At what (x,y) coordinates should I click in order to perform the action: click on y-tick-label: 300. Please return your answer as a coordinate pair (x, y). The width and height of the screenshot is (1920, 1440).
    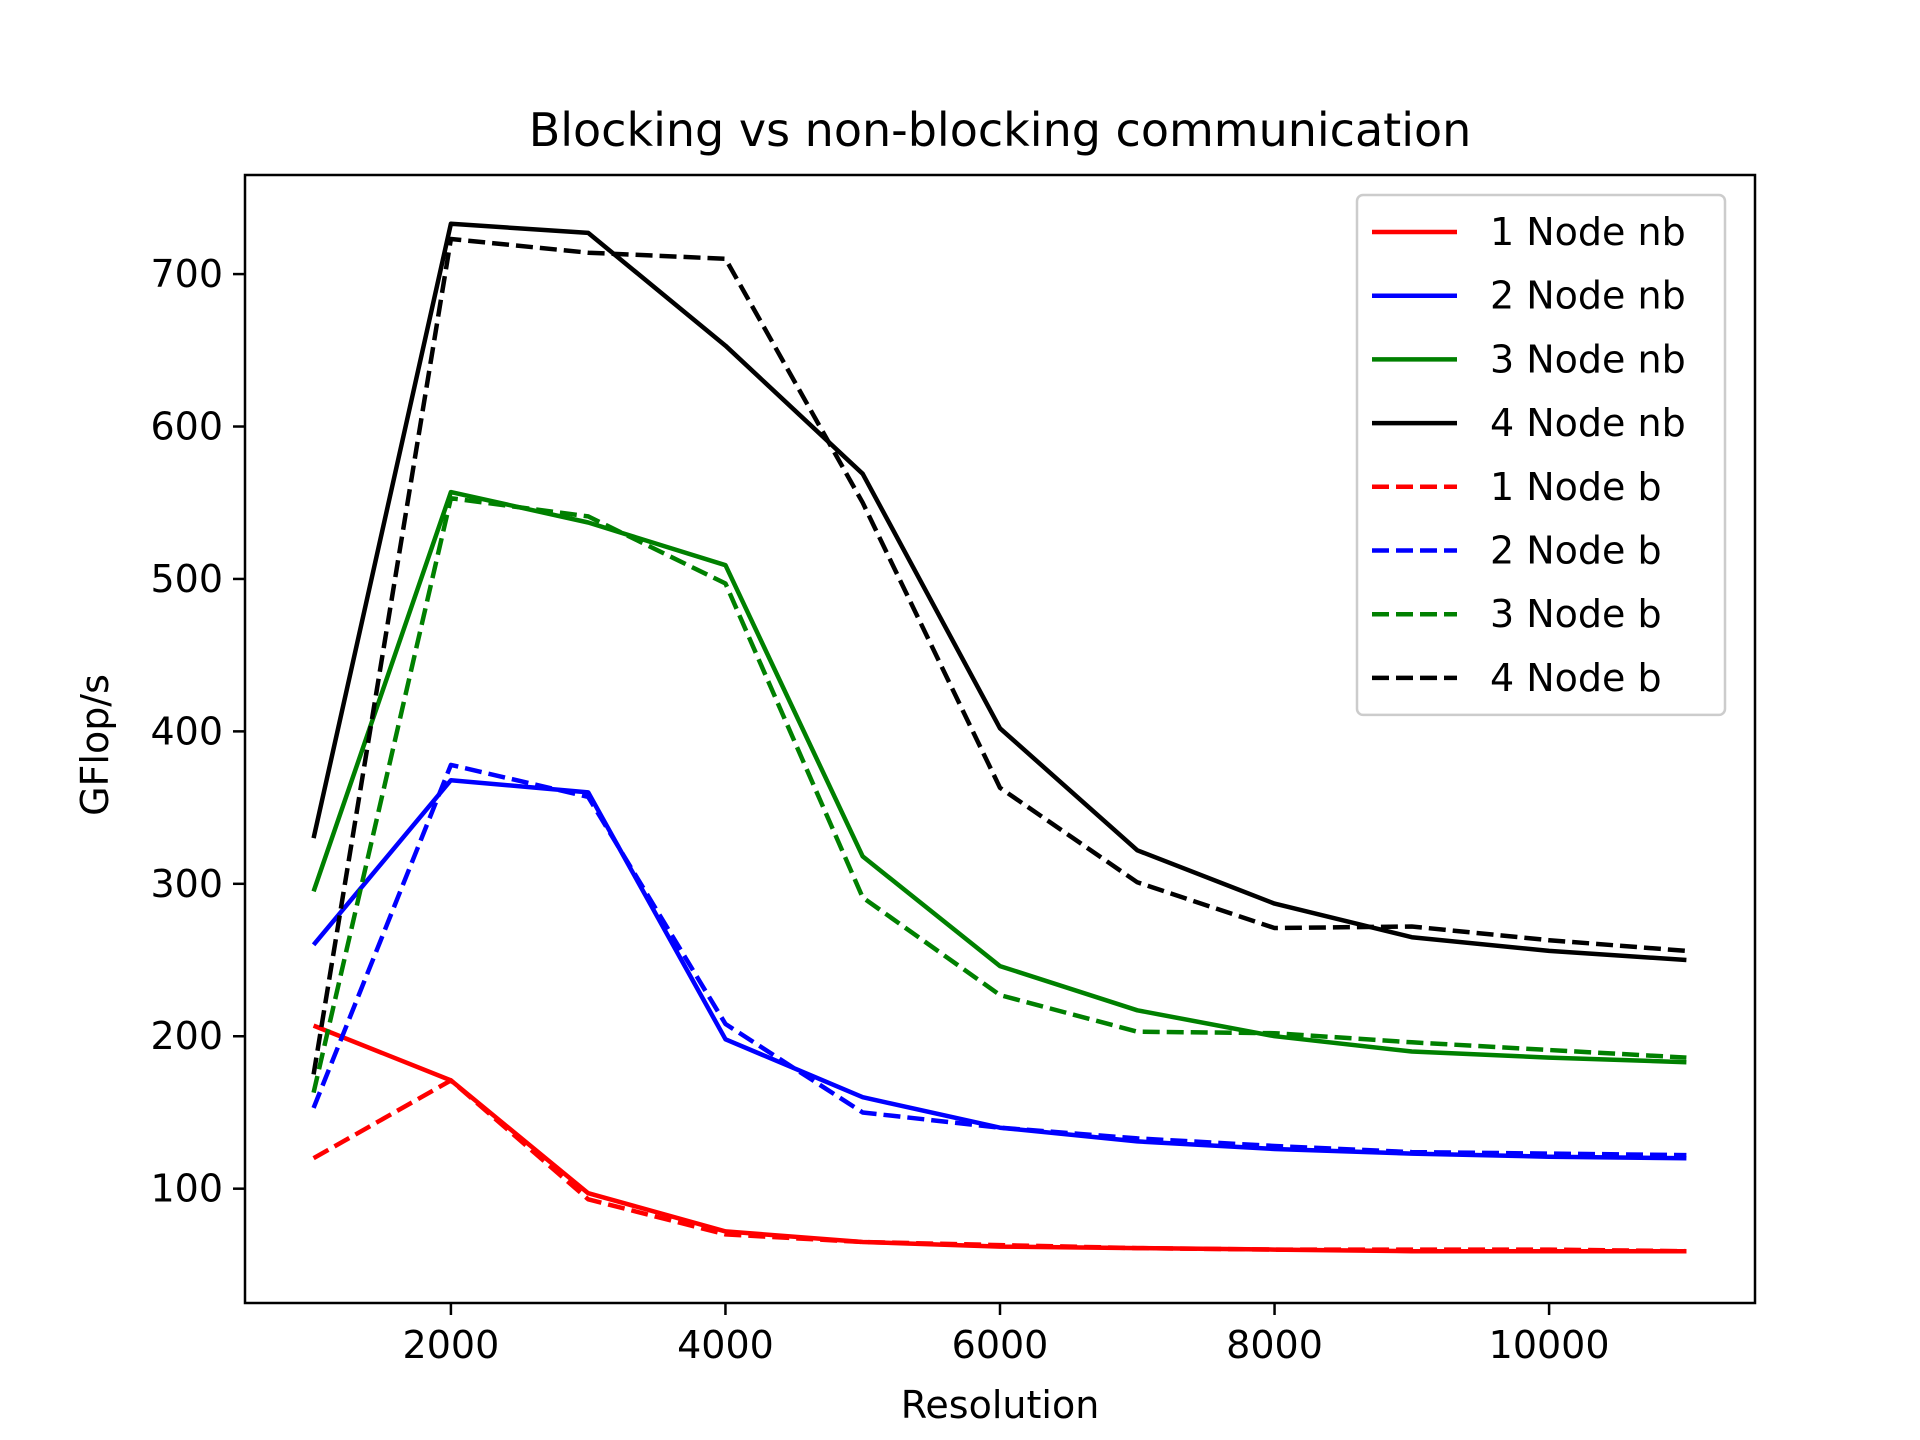
    Looking at the image, I should click on (186, 884).